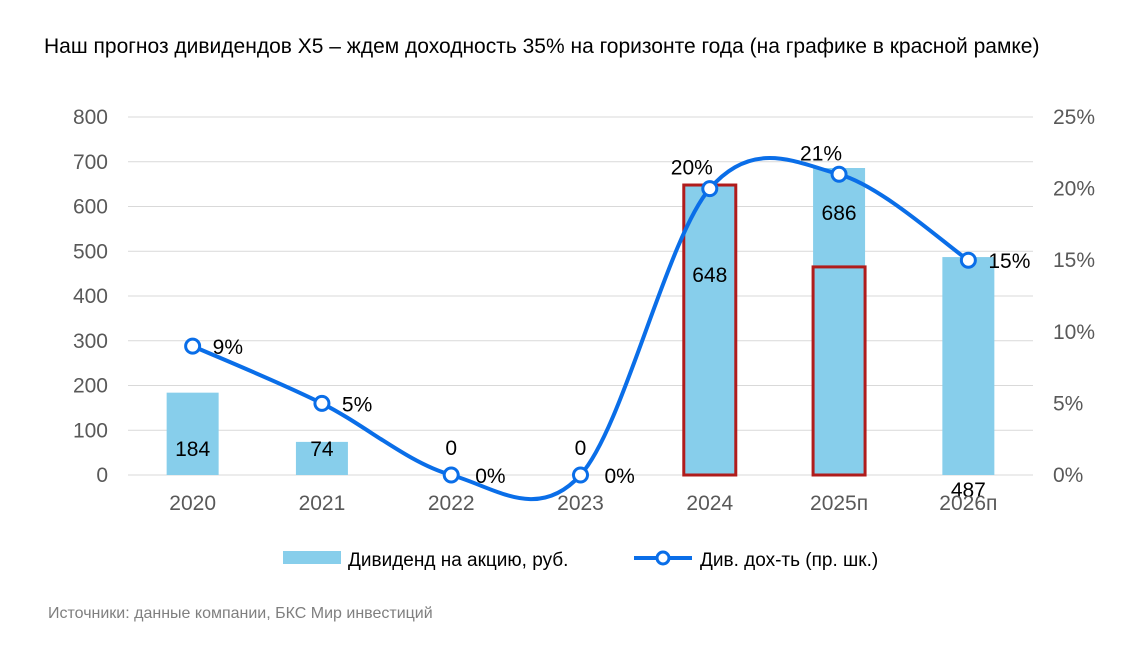  What do you see at coordinates (663, 558) in the screenshot?
I see `legend-line-marker` at bounding box center [663, 558].